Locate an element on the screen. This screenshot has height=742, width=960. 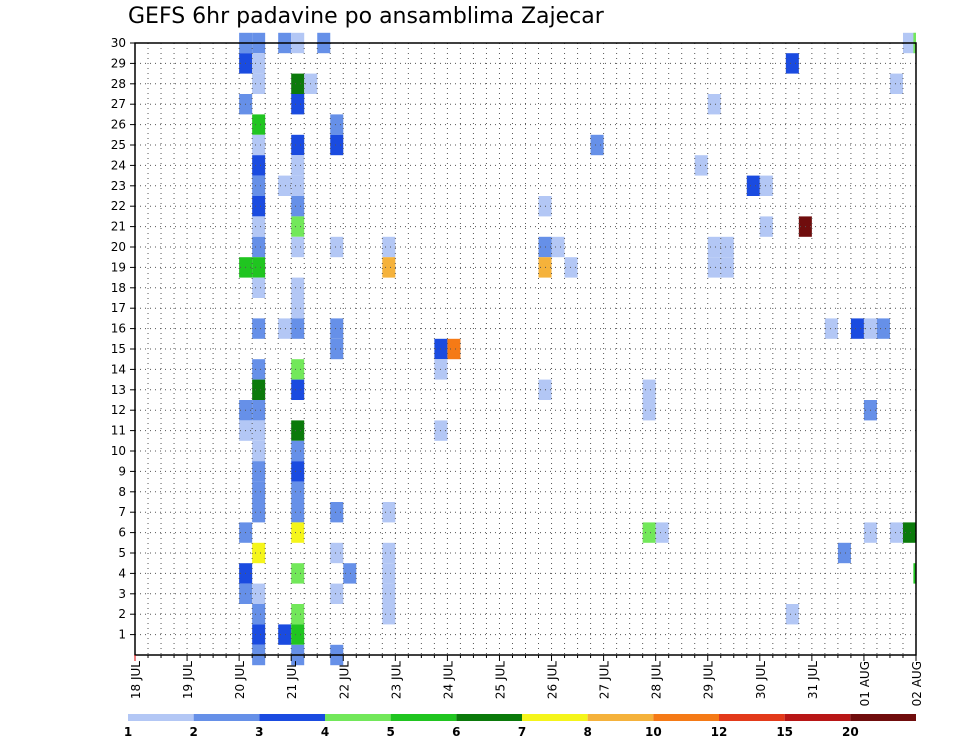
y-tick-label: 4 is located at coordinates (122, 573).